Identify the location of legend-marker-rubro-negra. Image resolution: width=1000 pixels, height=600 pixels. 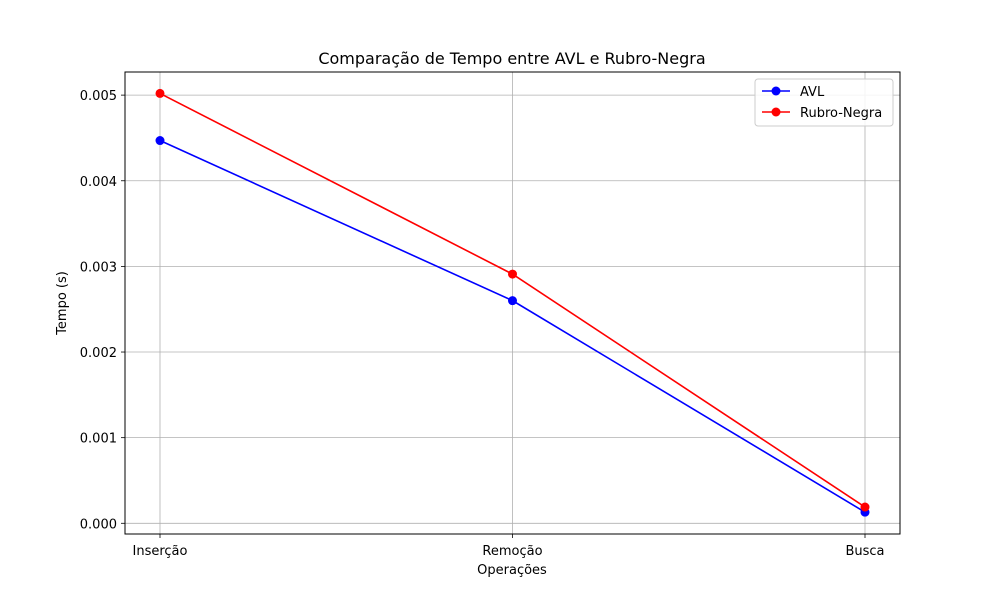
(776, 112).